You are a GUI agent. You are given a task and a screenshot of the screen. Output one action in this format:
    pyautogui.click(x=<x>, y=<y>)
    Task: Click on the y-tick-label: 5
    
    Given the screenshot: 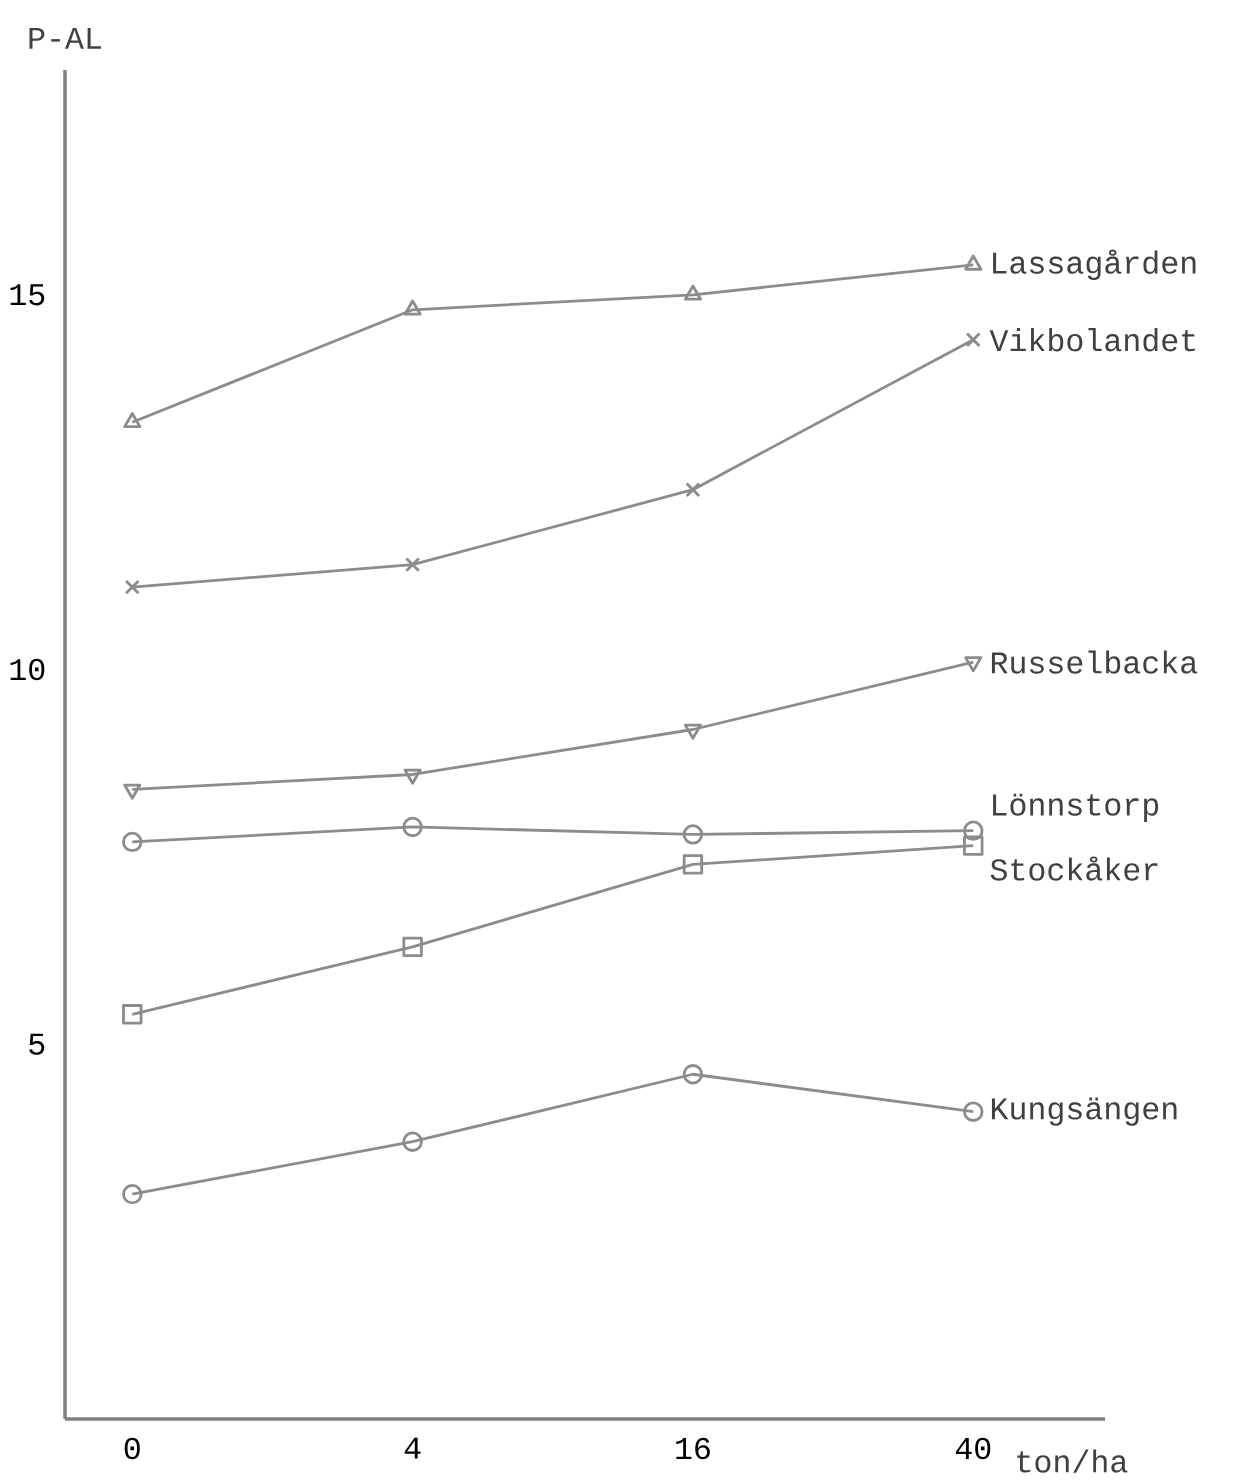 What is the action you would take?
    pyautogui.click(x=37, y=1044)
    